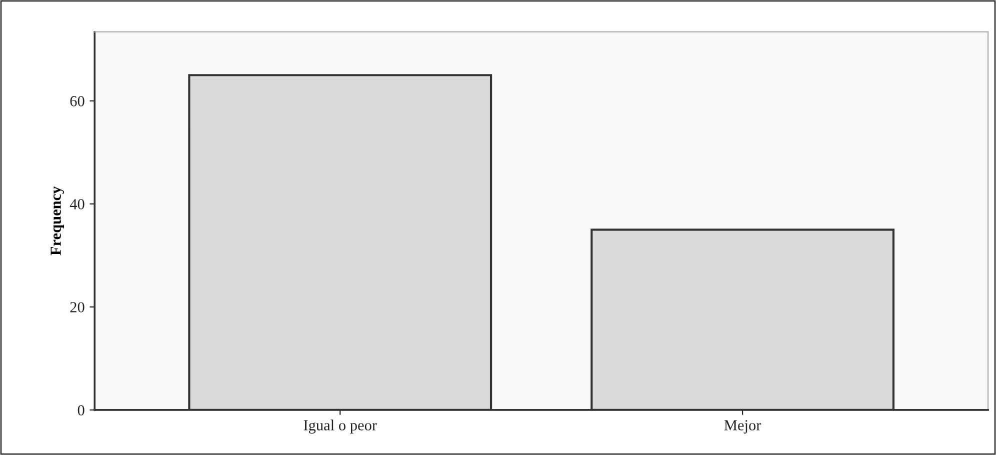 This screenshot has height=455, width=996. What do you see at coordinates (57, 221) in the screenshot?
I see `y-axis-title: Frequency` at bounding box center [57, 221].